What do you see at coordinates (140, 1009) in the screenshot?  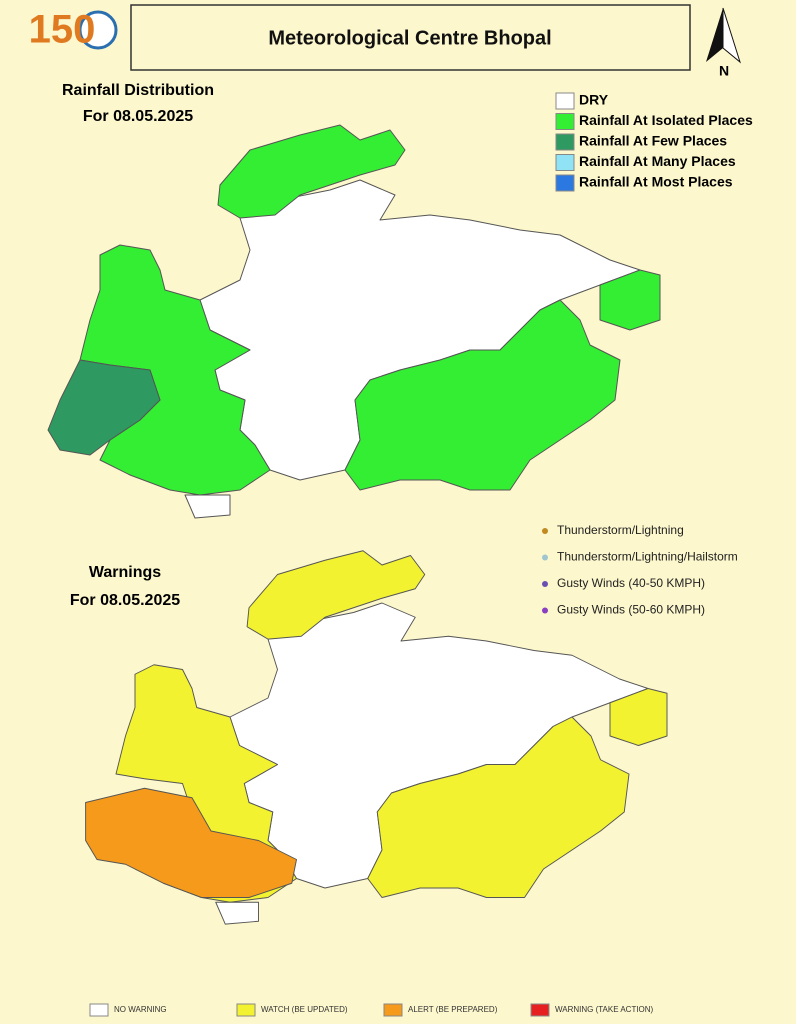 I see `legend-label: NO WARNING` at bounding box center [140, 1009].